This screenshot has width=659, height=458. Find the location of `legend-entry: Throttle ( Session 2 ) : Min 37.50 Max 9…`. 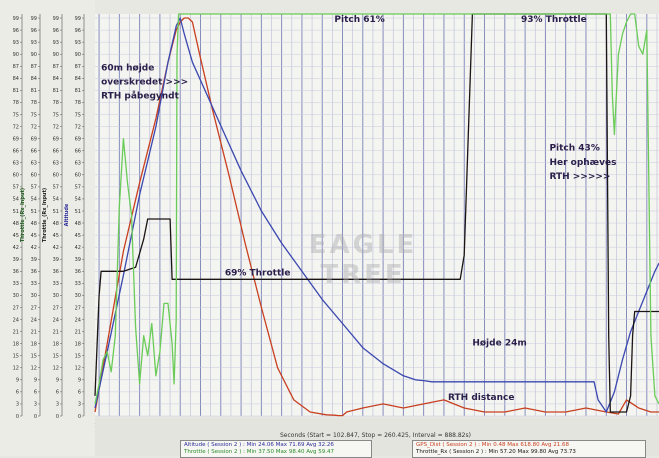

legend-entry: Throttle ( Session 2 ) : Min 37.50 Max 9… is located at coordinates (259, 452).